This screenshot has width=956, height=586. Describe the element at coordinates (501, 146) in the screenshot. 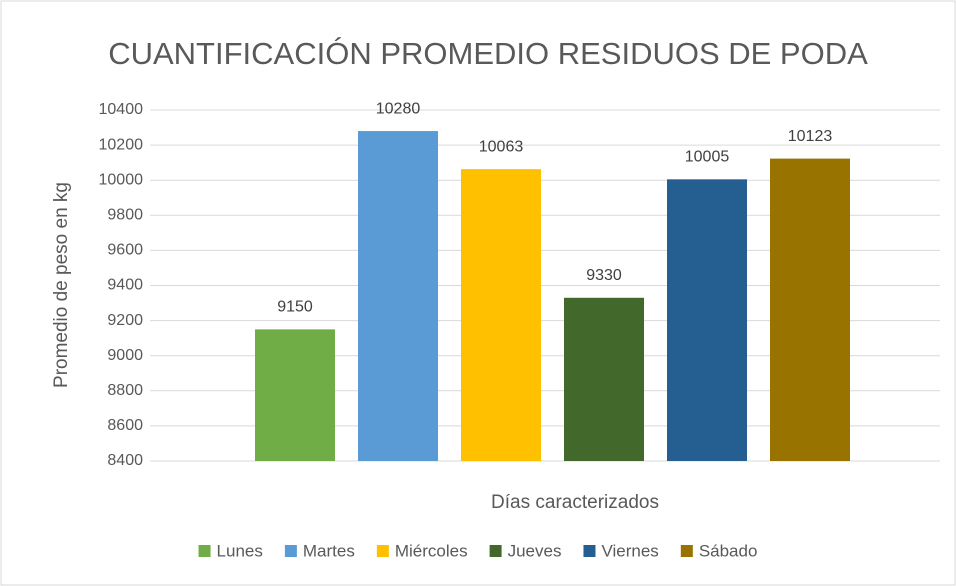

I see `data-label: 10063` at that location.